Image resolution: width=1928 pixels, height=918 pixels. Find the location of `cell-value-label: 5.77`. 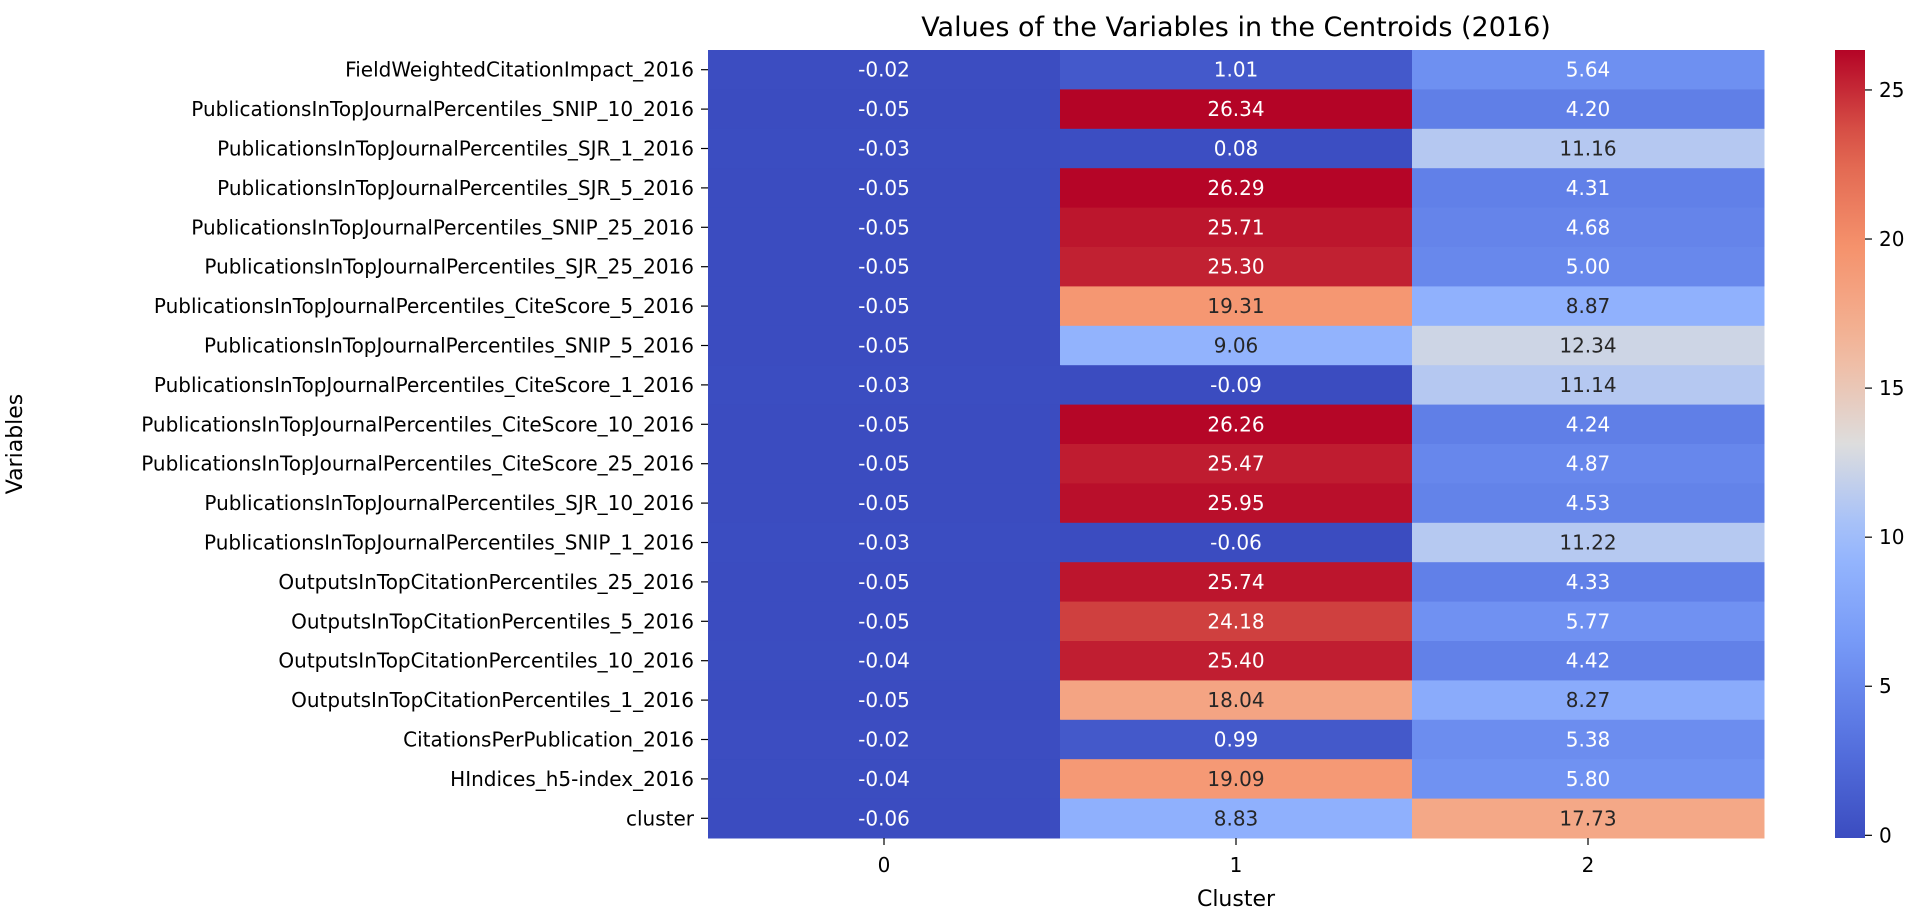

cell-value-label: 5.77 is located at coordinates (1588, 621).